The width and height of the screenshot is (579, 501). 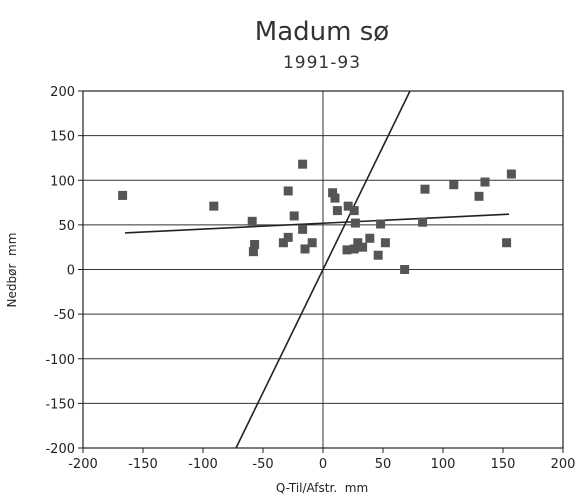 What do you see at coordinates (262, 464) in the screenshot?
I see `x-tick-label-3: -50` at bounding box center [262, 464].